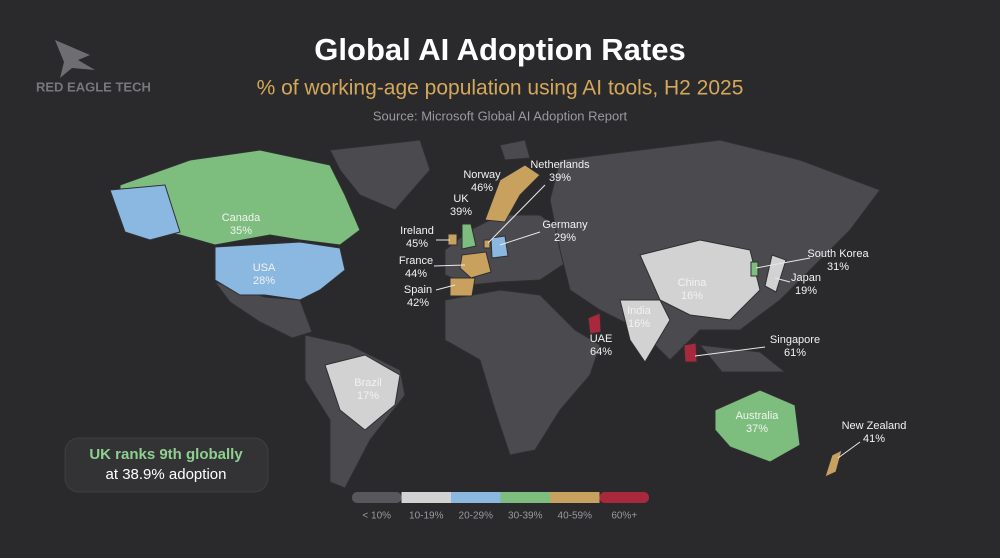 This screenshot has width=1000, height=558. I want to click on legend: < 10% 10-19% 20-29% 30-39% 40-59% 60%+, so click(500, 507).